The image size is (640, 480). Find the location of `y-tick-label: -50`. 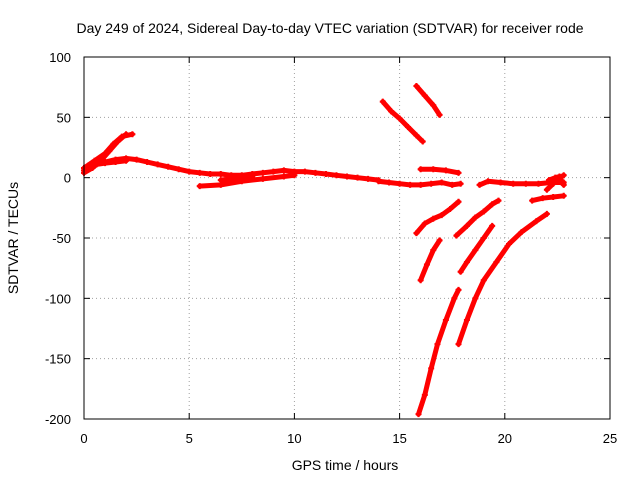

y-tick-label: -50 is located at coordinates (61, 238).